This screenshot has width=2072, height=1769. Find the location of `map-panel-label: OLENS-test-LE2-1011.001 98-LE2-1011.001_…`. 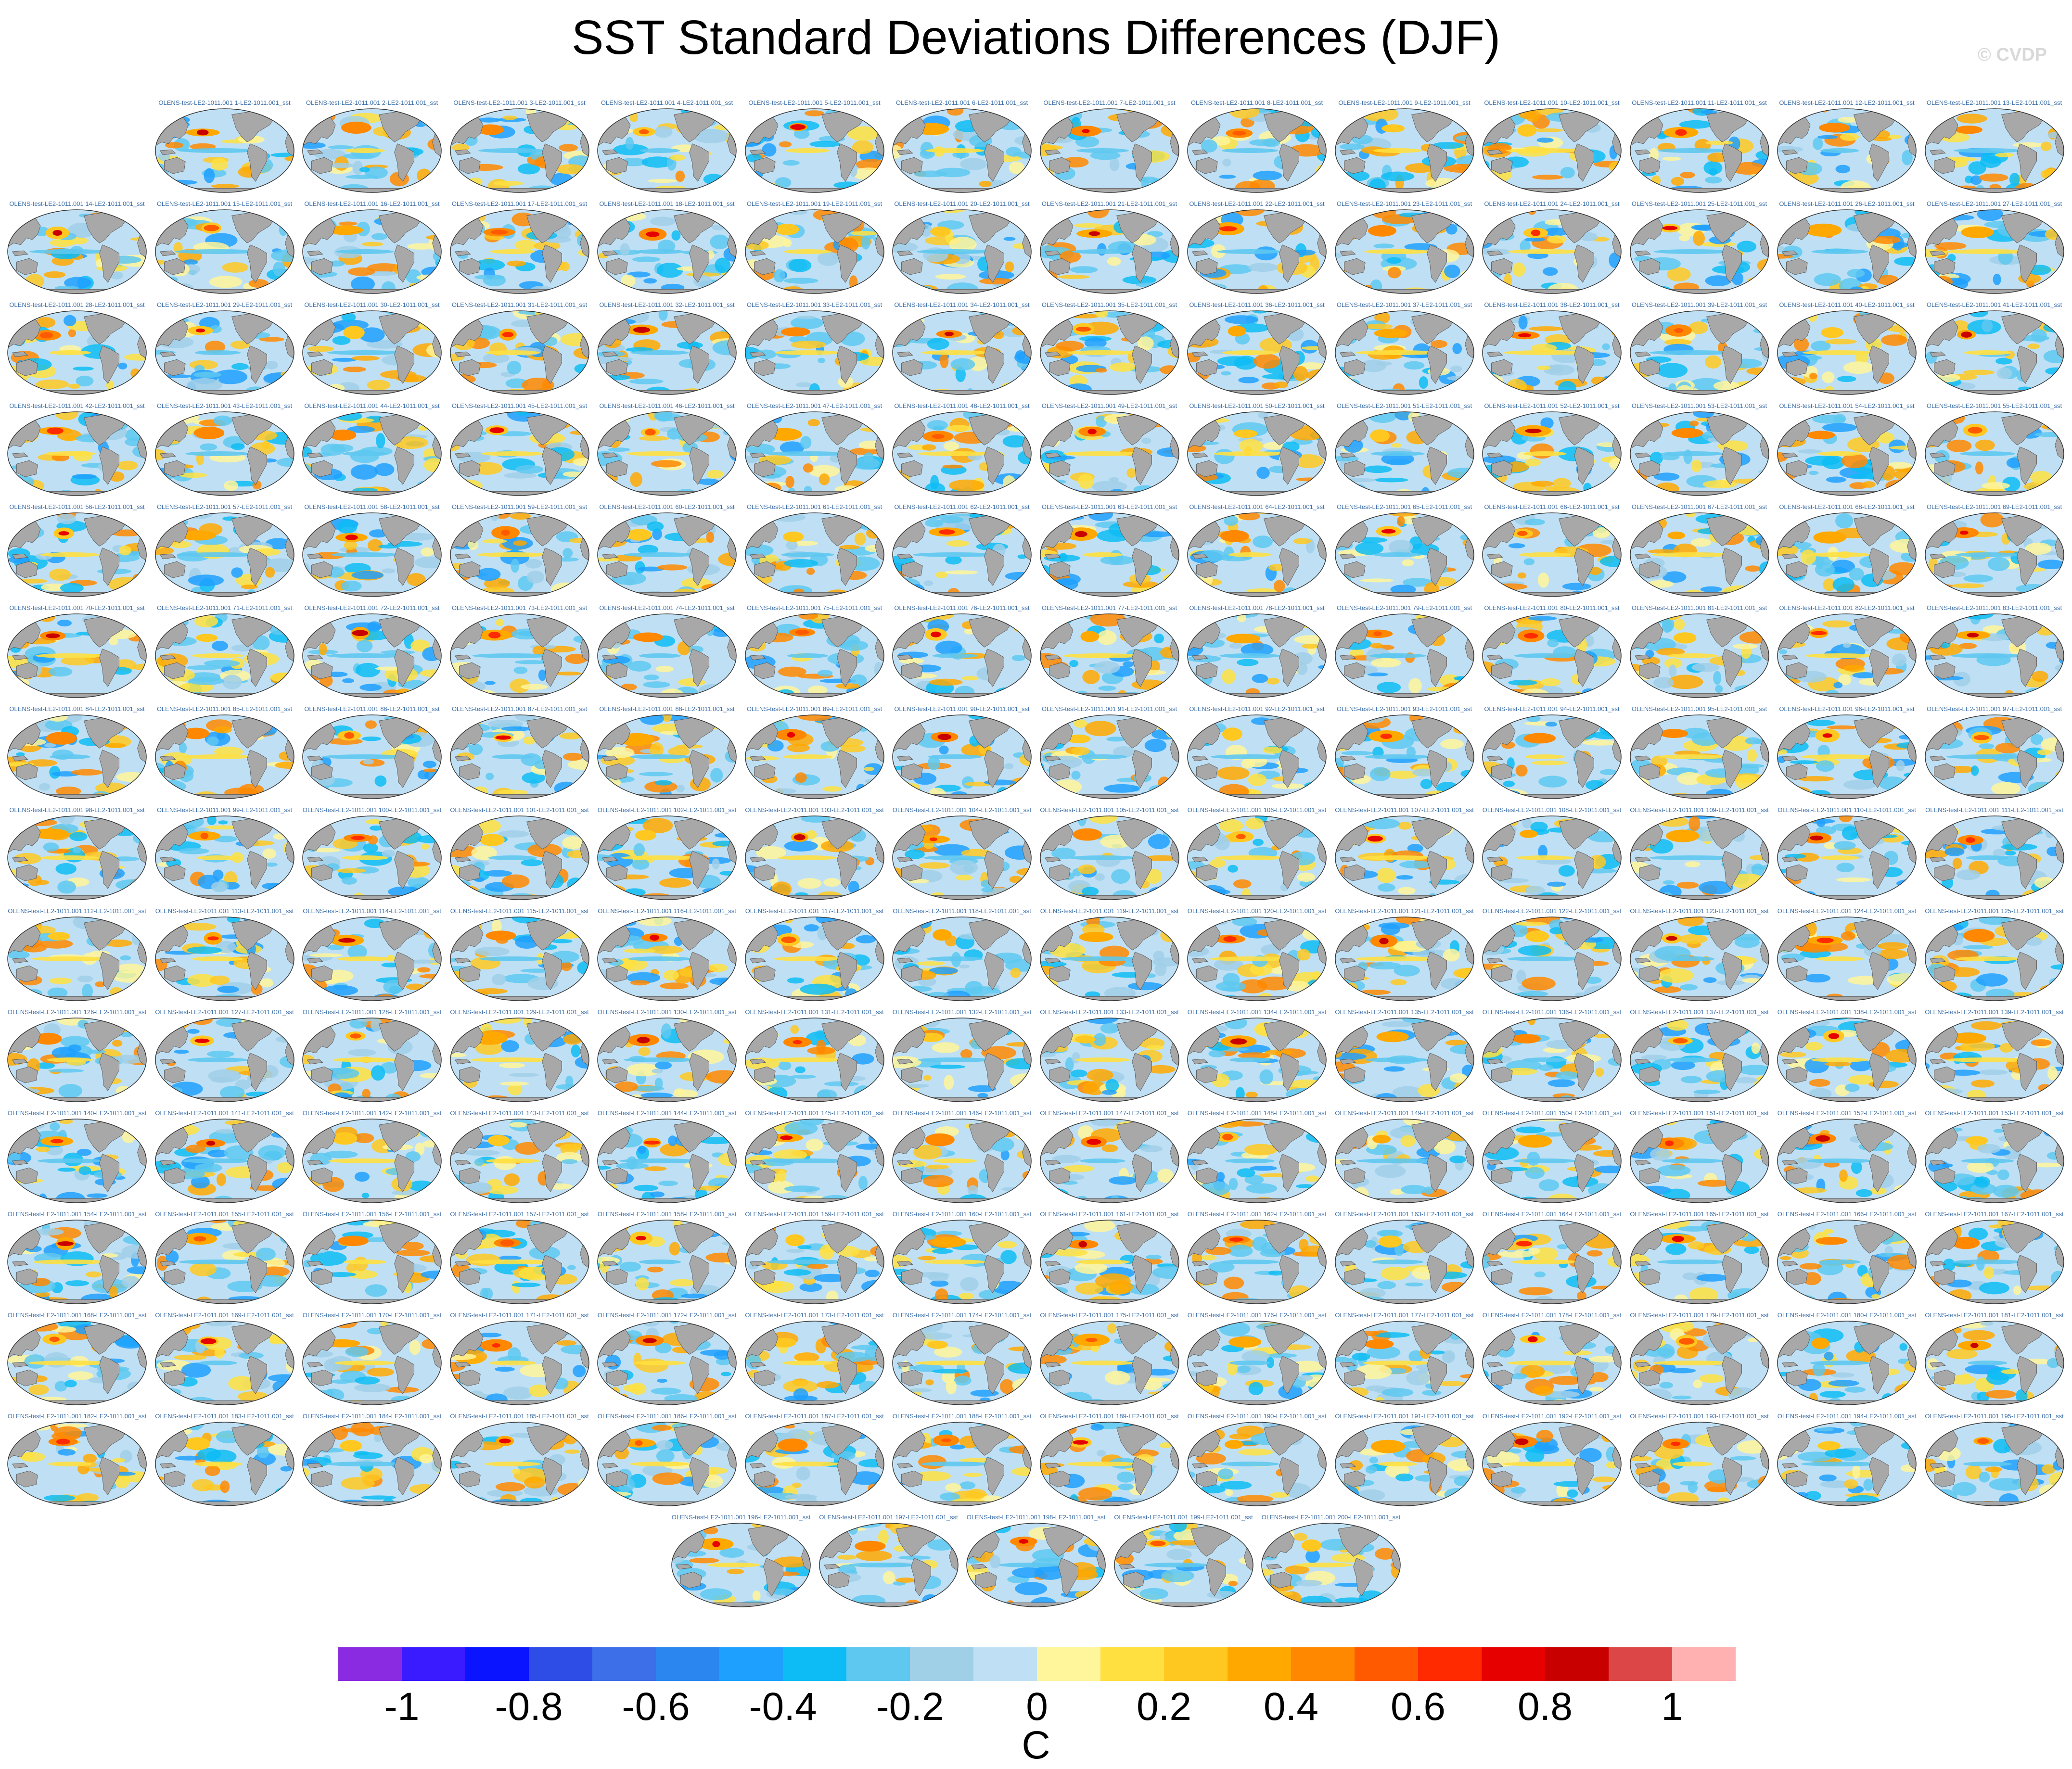

map-panel-label: OLENS-test-LE2-1011.001 98-LE2-1011.001_… is located at coordinates (77, 810).